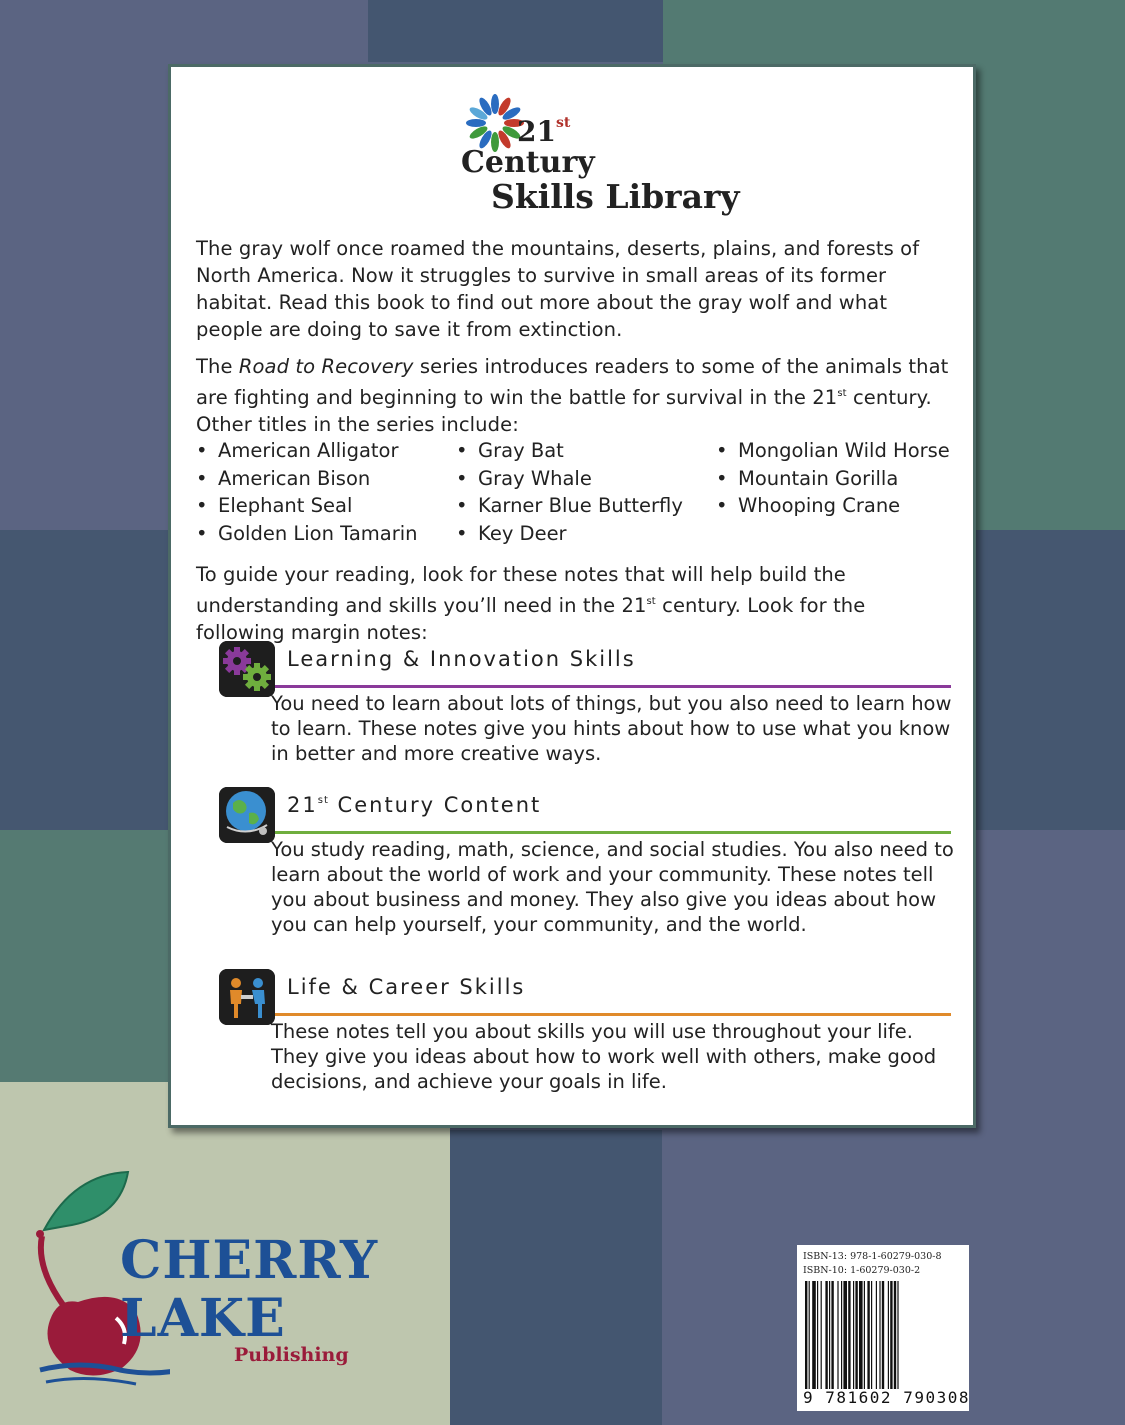 The image size is (1125, 1425). Describe the element at coordinates (872, 1256) in the screenshot. I see `isbn-13: ISBN-13: 978-1-60279-030-8` at that location.